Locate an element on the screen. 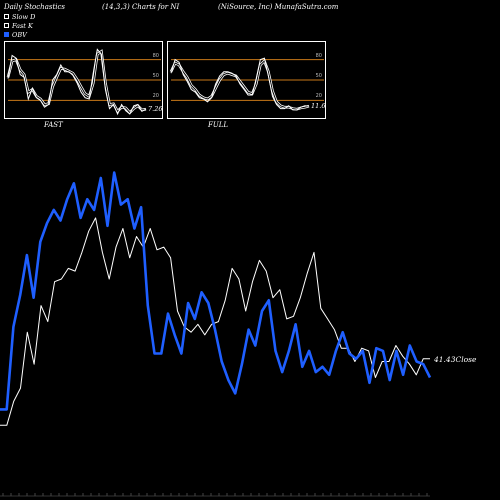 This screenshot has width=500, height=500. fast-stochastic-panel: 7.26 80 50 20 is located at coordinates (83, 80).